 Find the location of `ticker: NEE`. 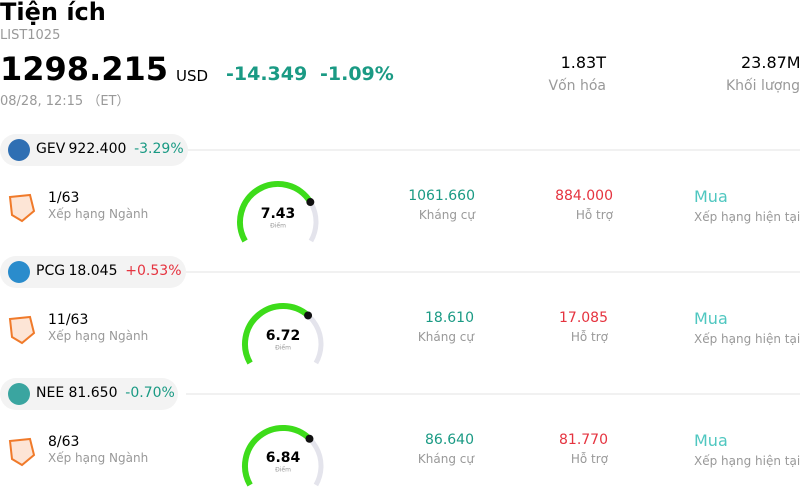

ticker: NEE is located at coordinates (50, 393).